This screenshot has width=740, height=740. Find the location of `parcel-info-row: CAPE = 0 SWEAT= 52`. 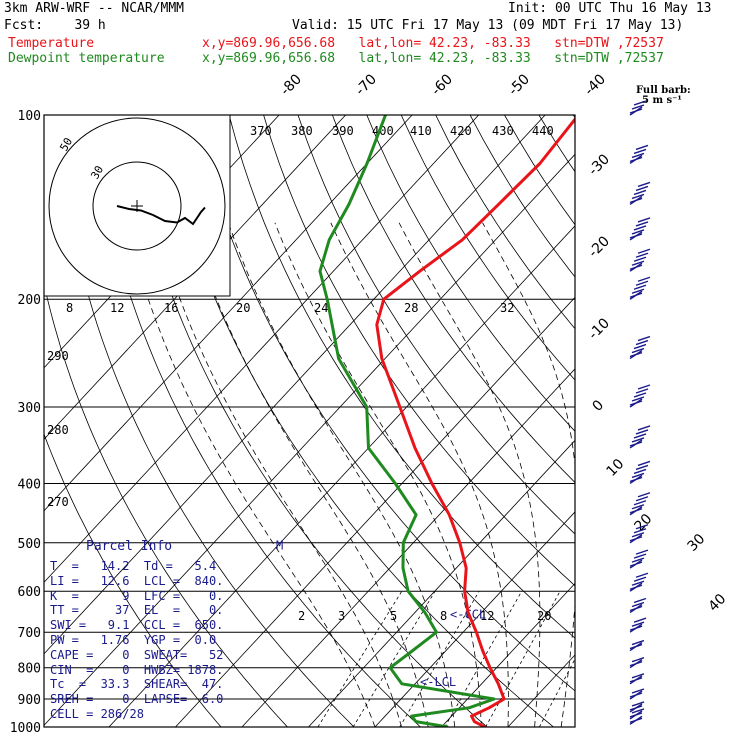

parcel-info-row: CAPE = 0 SWEAT= 52 is located at coordinates (137, 654).